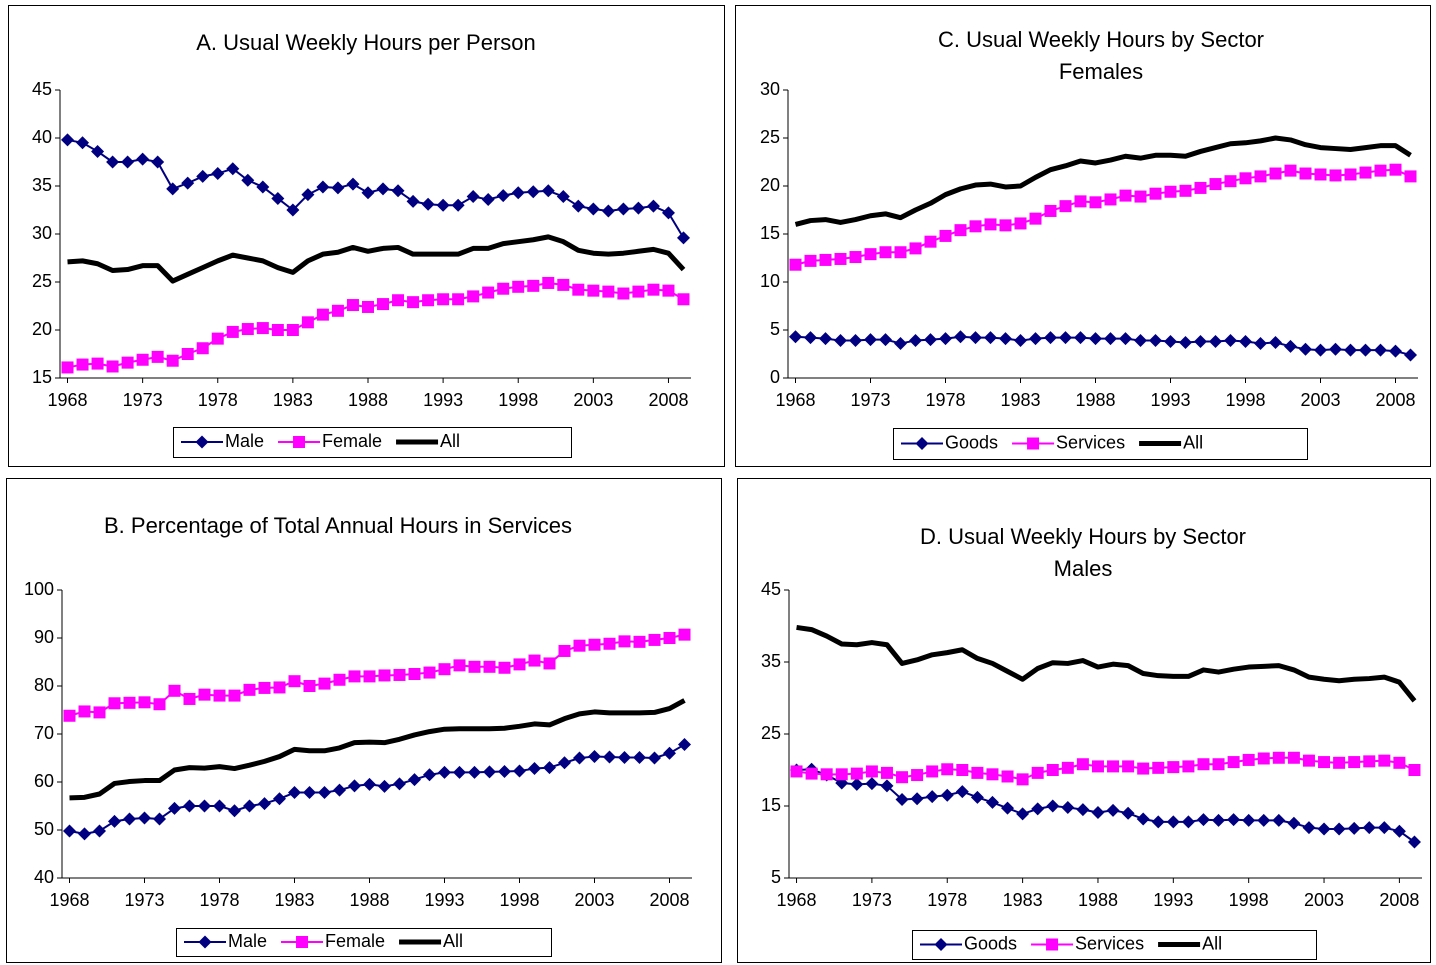  What do you see at coordinates (42, 137) in the screenshot?
I see `y-tick-label: 40` at bounding box center [42, 137].